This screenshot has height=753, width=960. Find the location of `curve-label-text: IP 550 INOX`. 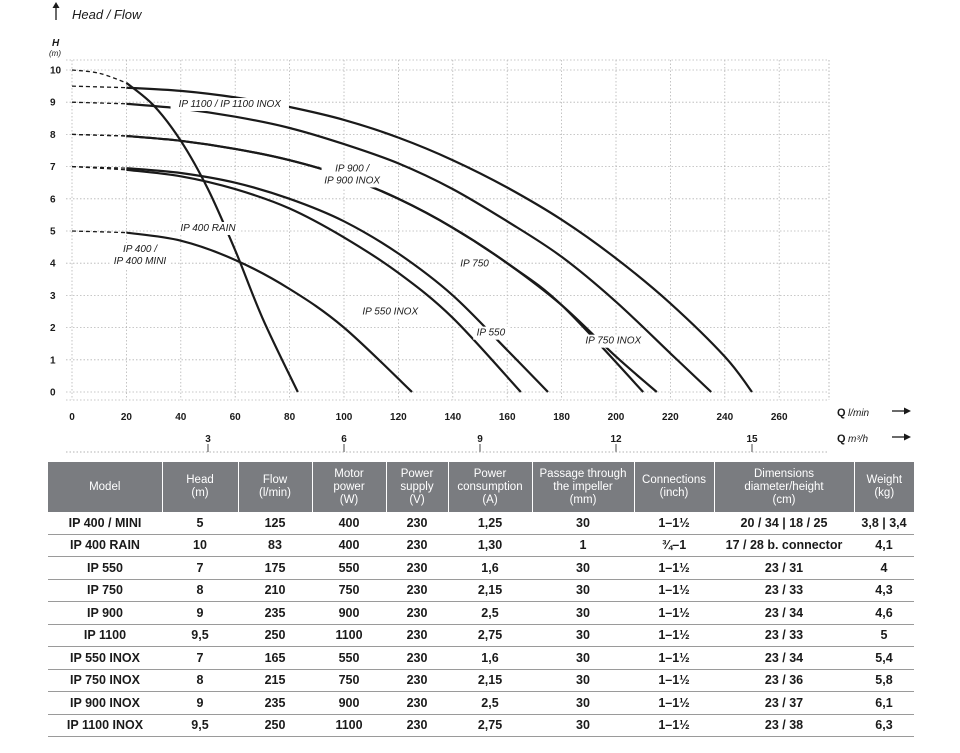

curve-label-text: IP 550 INOX is located at coordinates (390, 312).